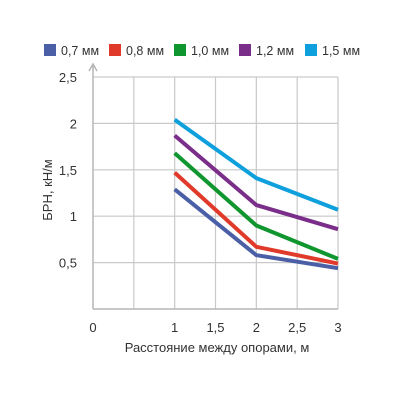 The image size is (400, 400). Describe the element at coordinates (337, 327) in the screenshot. I see `x-tick-label: 3` at that location.